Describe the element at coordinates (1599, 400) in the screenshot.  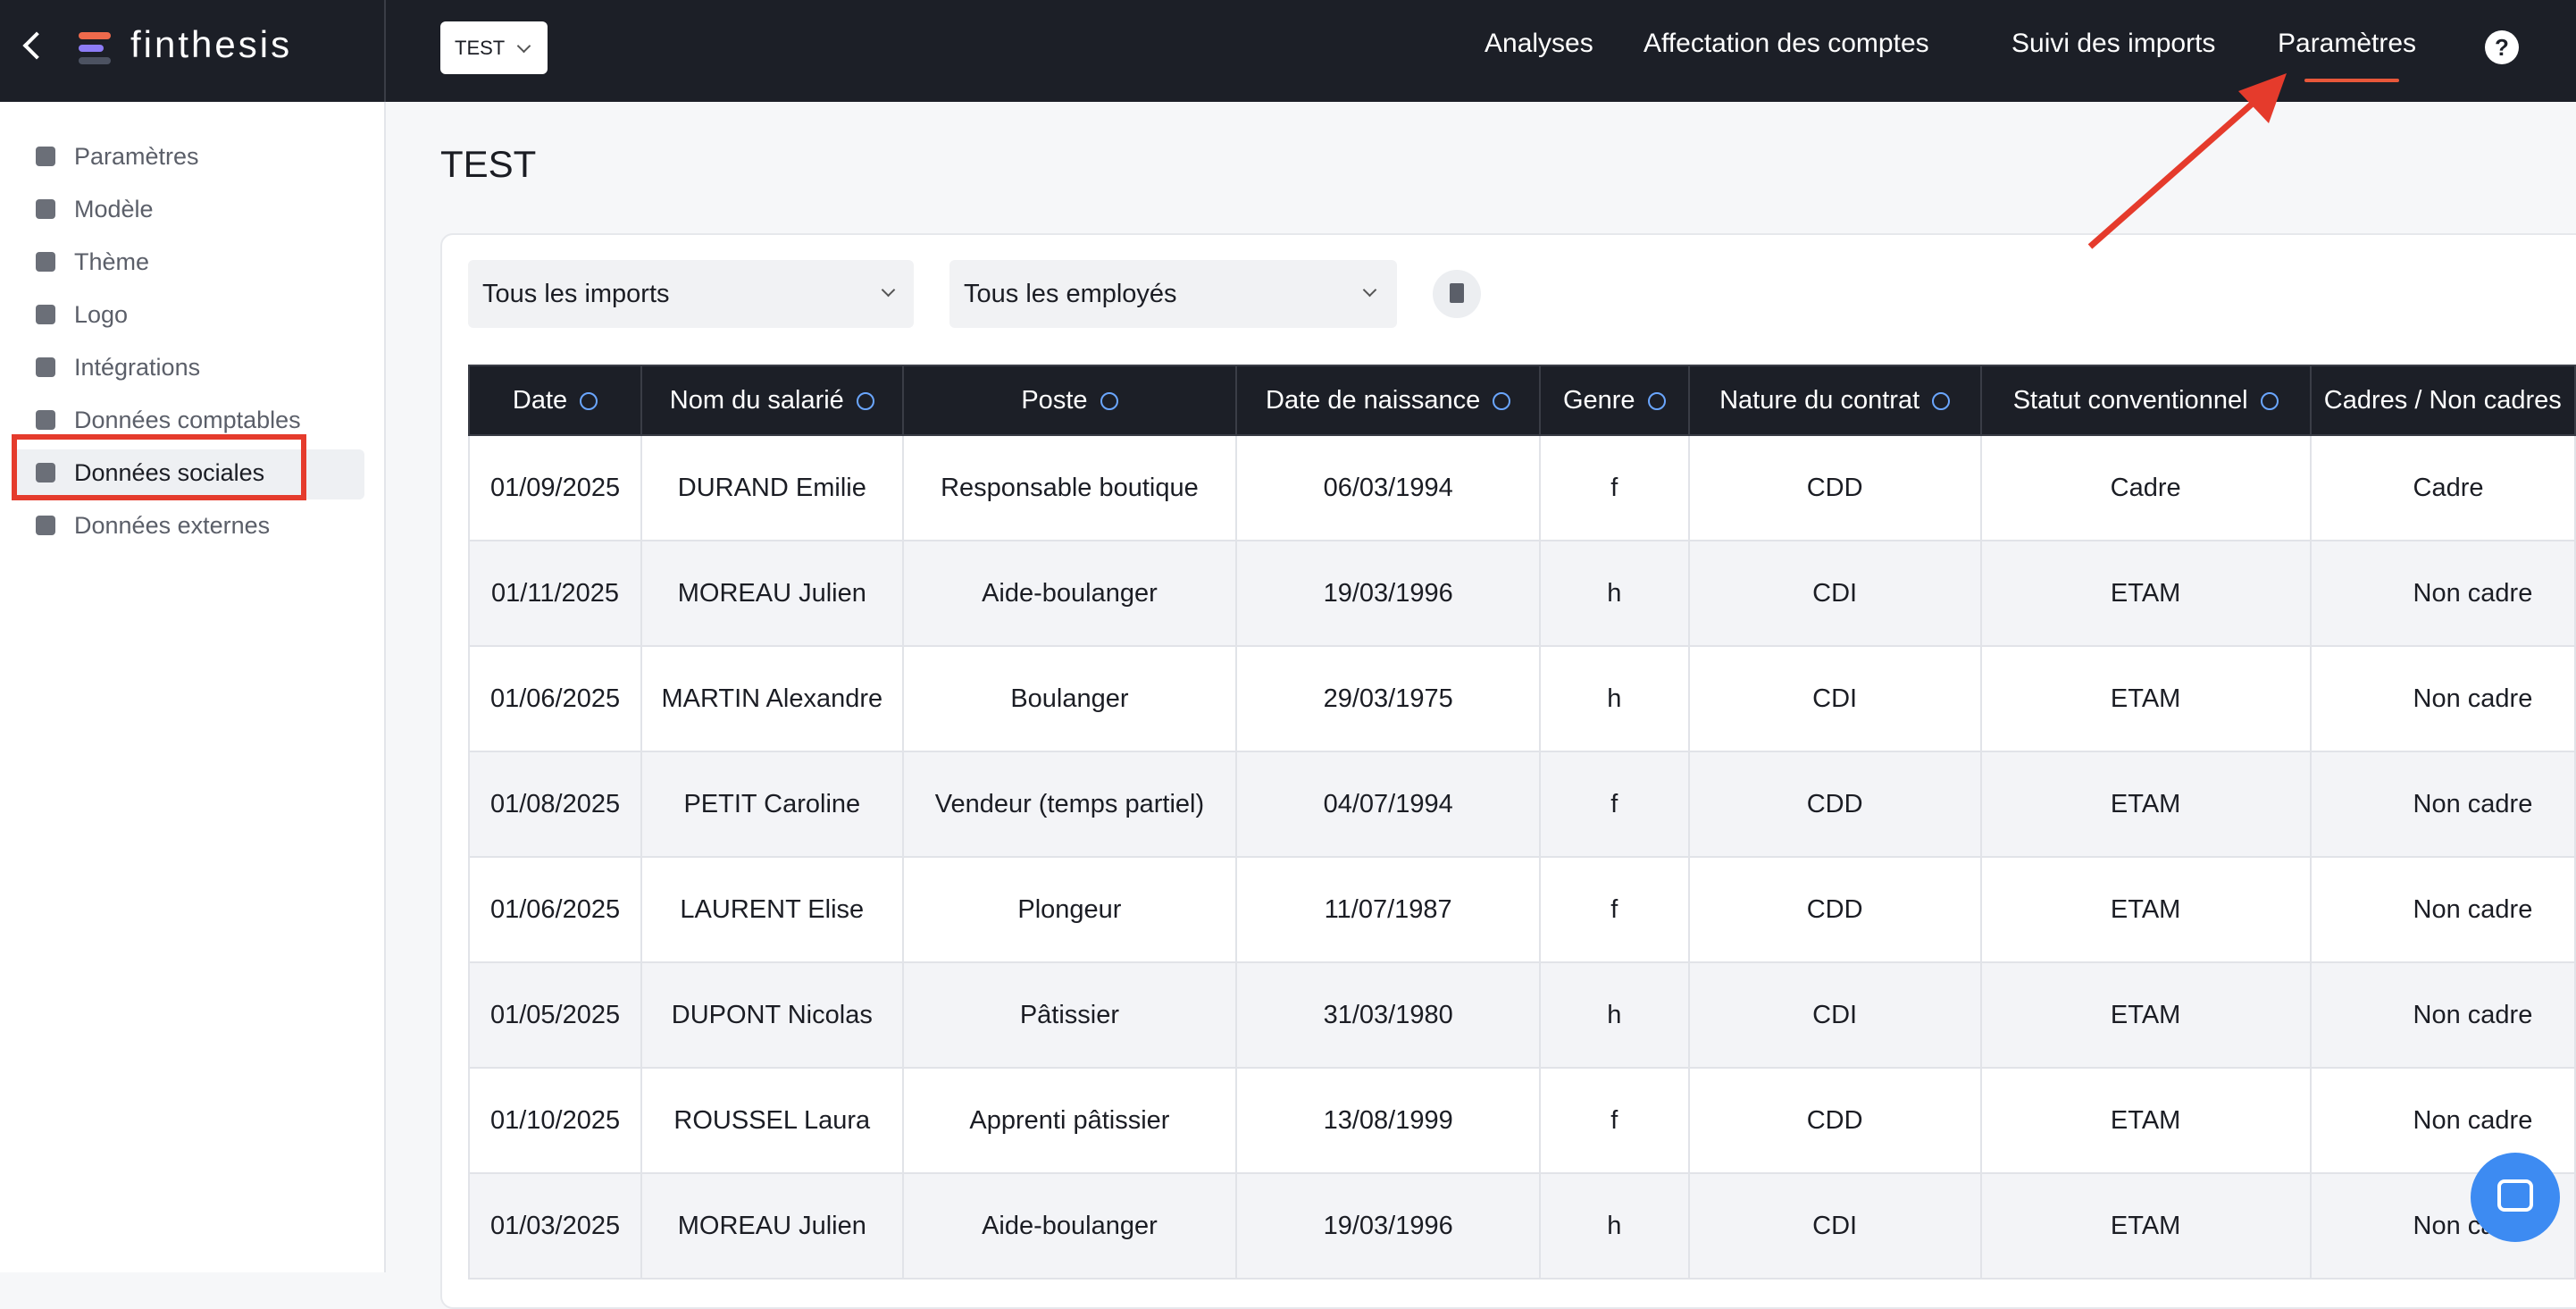
I see `column-label: Genre` at that location.